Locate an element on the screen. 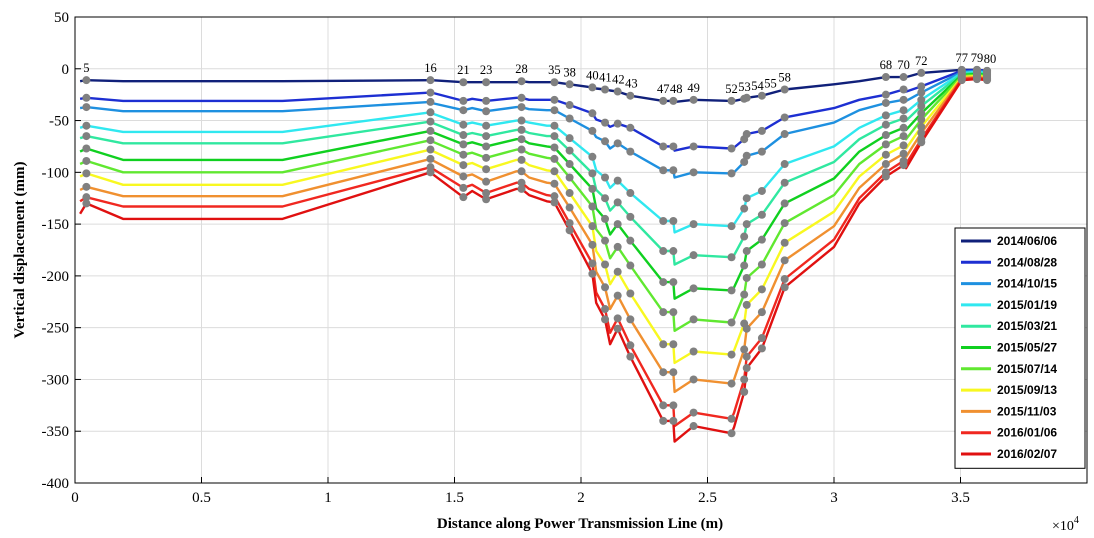 This screenshot has width=1094, height=538. tower-label: 68 is located at coordinates (886, 65).